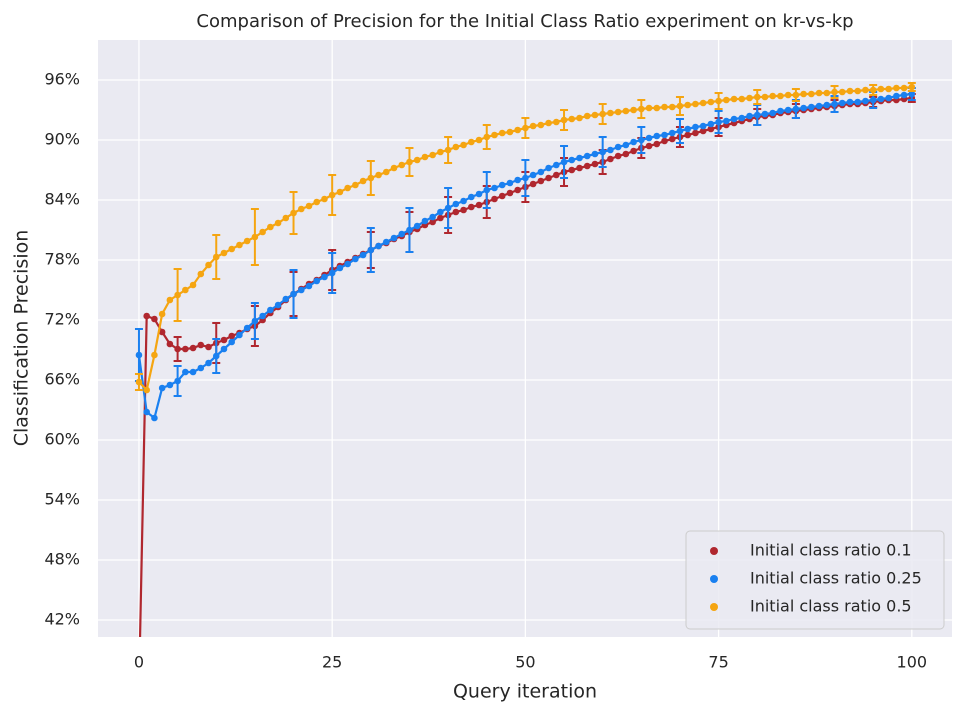 The width and height of the screenshot is (966, 716). I want to click on legend-label: Initial class ratio 0.5, so click(831, 606).